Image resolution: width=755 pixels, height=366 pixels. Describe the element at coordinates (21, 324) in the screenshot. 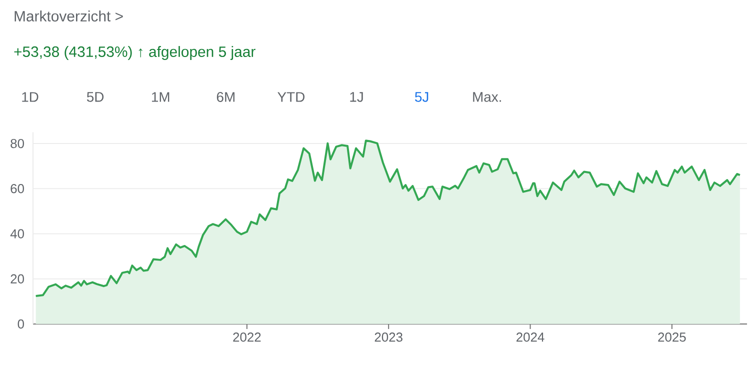

I see `y-tick-label: 0` at that location.